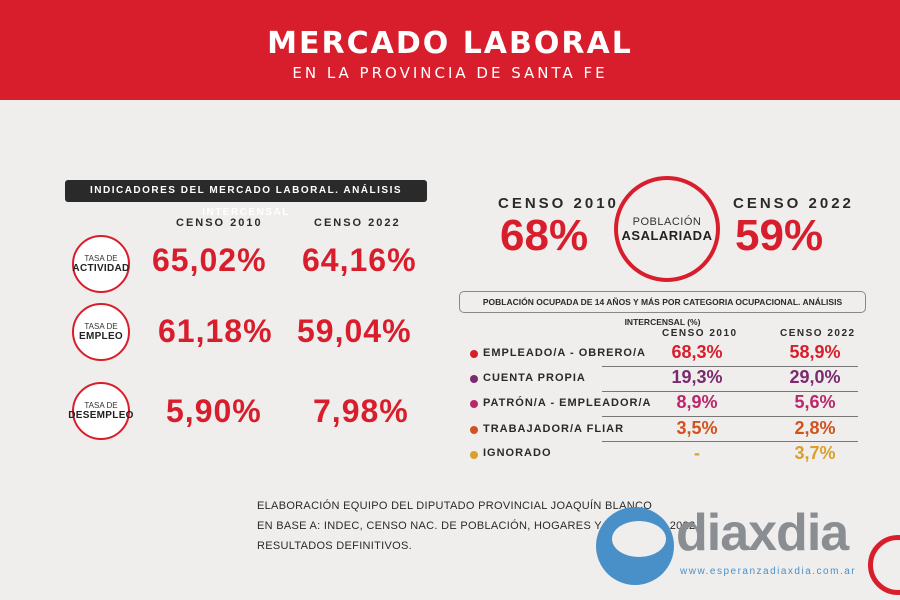 The width and height of the screenshot is (900, 600). What do you see at coordinates (815, 352) in the screenshot?
I see `category-2022-value: 58,9%` at bounding box center [815, 352].